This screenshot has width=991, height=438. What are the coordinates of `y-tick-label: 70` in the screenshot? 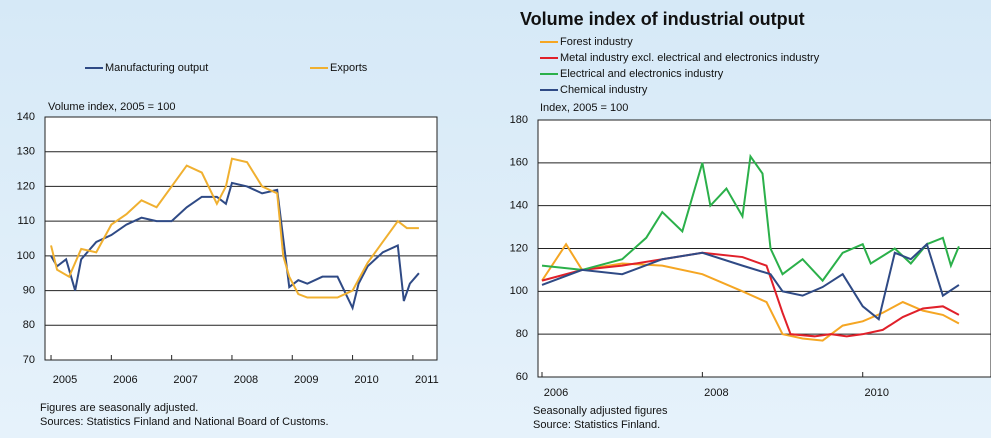 It's located at (29, 360).